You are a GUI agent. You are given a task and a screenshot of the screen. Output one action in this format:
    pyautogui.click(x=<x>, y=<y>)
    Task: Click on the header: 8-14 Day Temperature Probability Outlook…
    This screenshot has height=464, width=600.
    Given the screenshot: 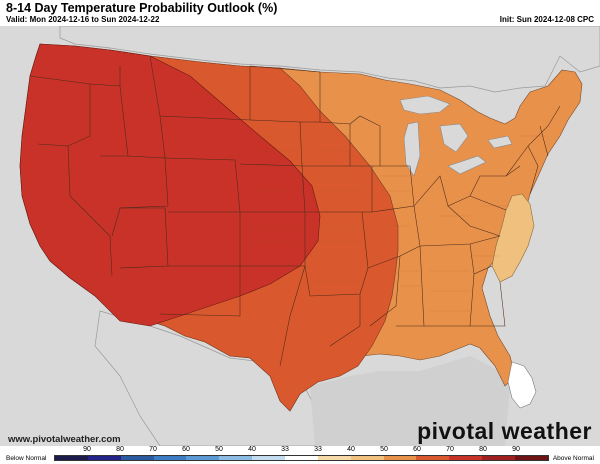 What is the action you would take?
    pyautogui.click(x=300, y=13)
    